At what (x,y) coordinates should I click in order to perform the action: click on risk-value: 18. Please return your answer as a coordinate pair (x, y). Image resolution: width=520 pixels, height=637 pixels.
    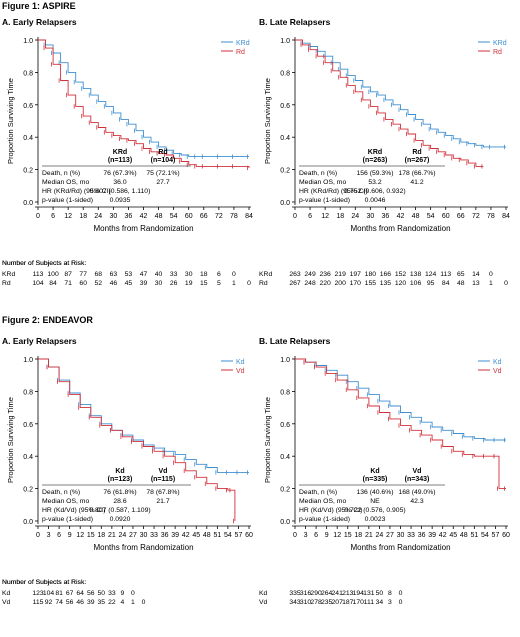
    Looking at the image, I should click on (204, 274).